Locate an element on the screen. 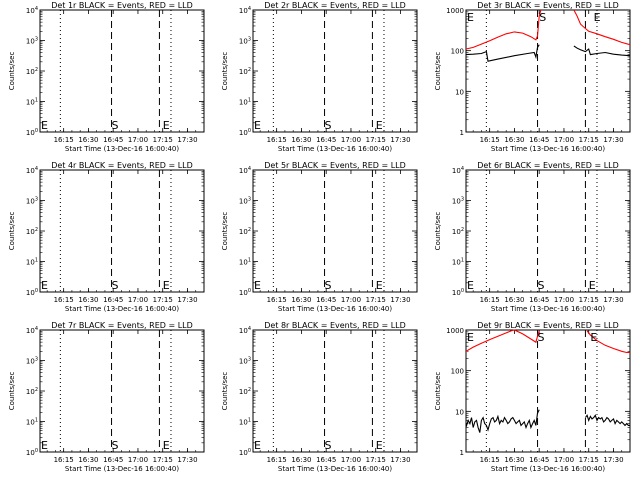 The height and width of the screenshot is (480, 640). panel-title: Det 5r BLACK = Events, RED = LLD is located at coordinates (335, 165).